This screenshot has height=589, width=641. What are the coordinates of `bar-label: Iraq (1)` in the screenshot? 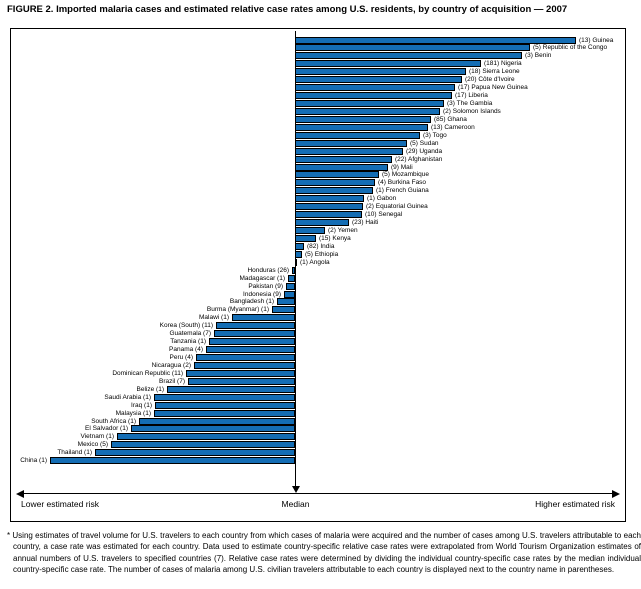 It's located at (141, 405).